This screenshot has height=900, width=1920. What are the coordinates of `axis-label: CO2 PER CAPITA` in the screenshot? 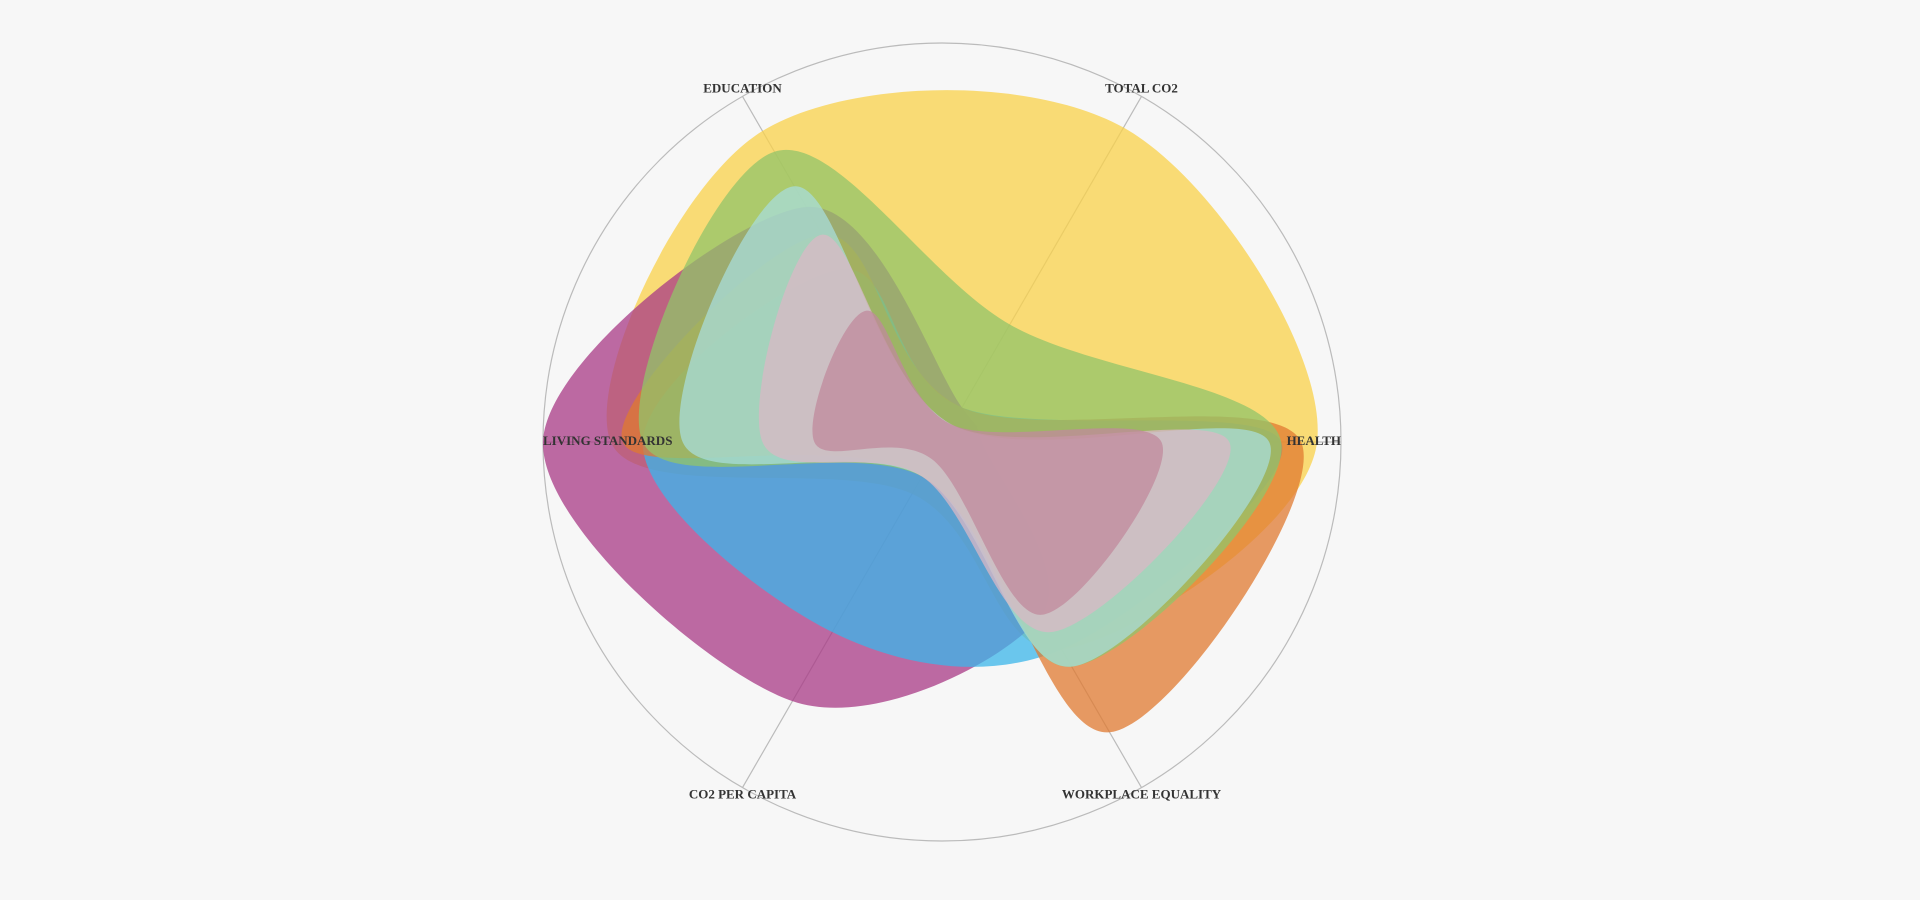 It's located at (743, 794).